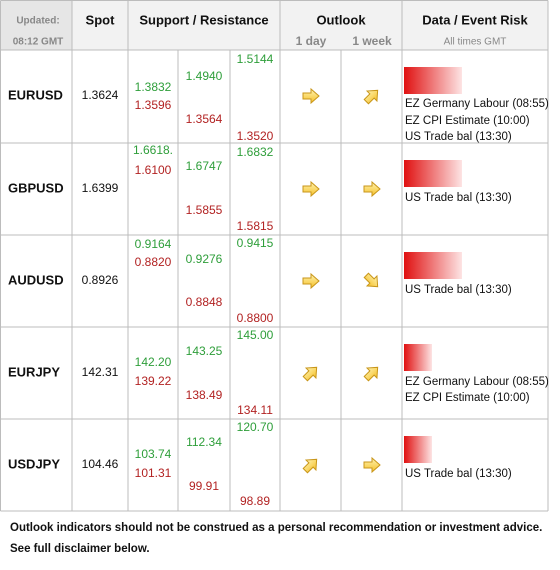  I want to click on spot: 1.3624, so click(100, 95).